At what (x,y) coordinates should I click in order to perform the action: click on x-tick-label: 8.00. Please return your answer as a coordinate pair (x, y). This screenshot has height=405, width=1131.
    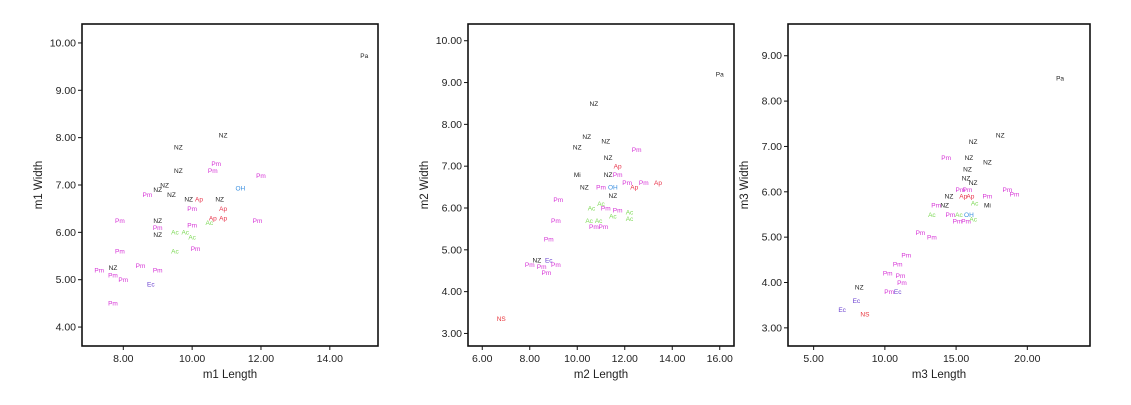
    Looking at the image, I should click on (123, 359).